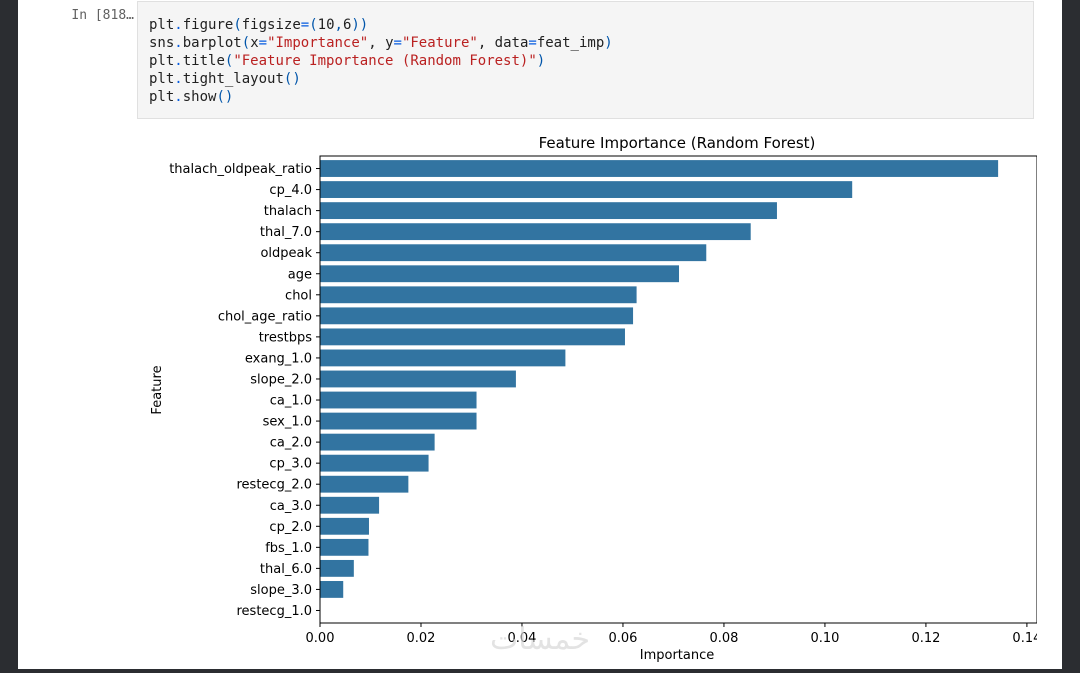 Image resolution: width=1080 pixels, height=673 pixels. Describe the element at coordinates (421, 638) in the screenshot. I see `x-tick-label: 0.02` at that location.